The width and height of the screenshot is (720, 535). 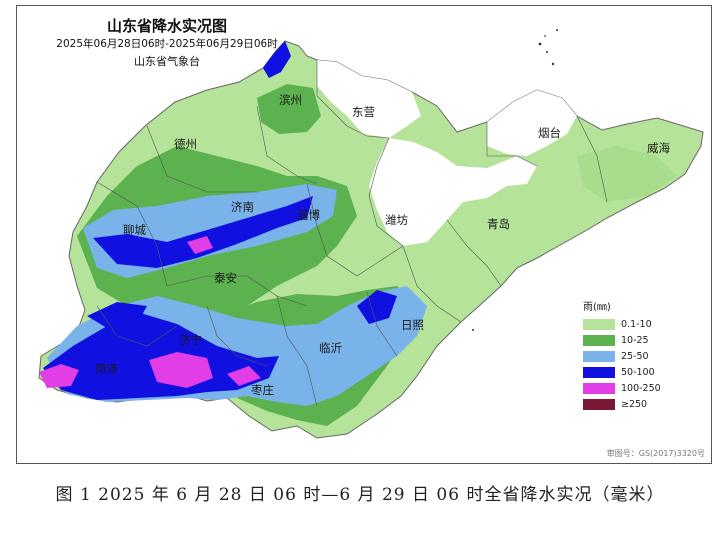 I want to click on legend-label: ≥250, so click(x=634, y=404).